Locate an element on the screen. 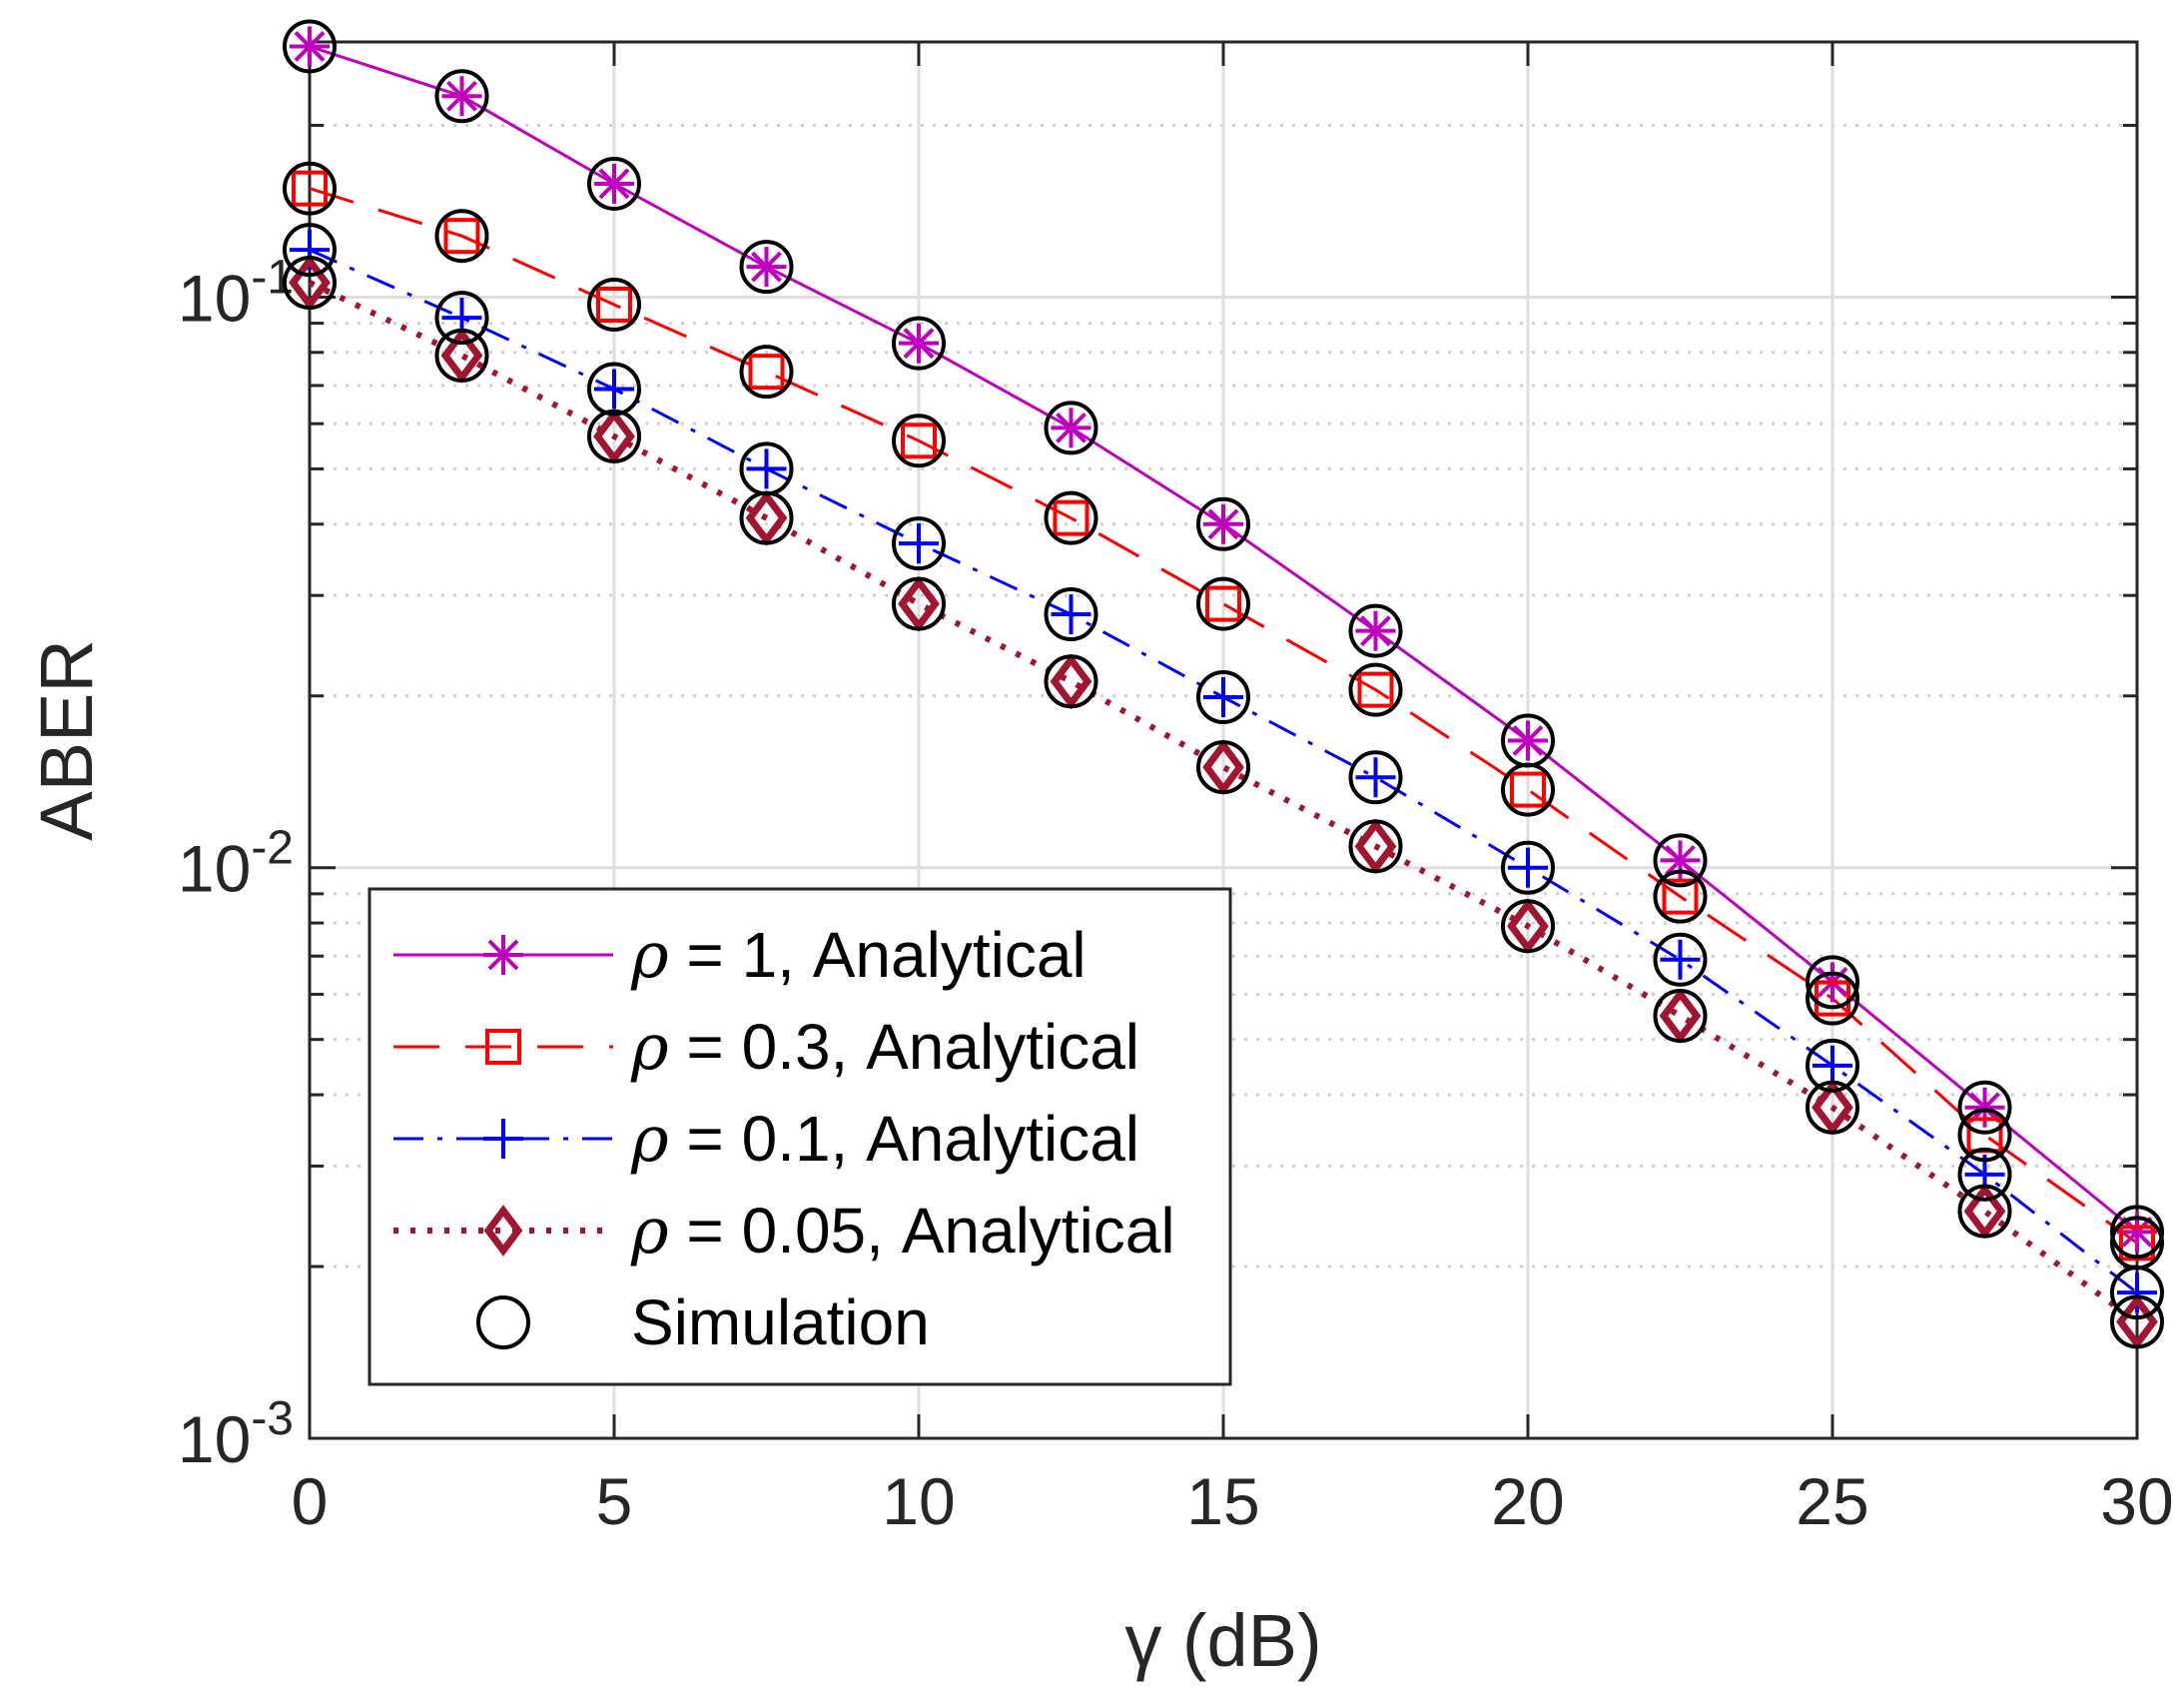  legend-label: ρ = 0.3, Analytical is located at coordinates (884, 1048).